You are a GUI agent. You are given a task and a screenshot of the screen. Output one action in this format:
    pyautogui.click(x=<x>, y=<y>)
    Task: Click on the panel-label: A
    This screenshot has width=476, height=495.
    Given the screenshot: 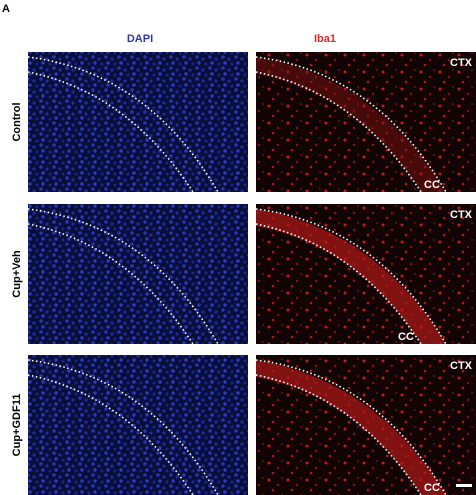 What is the action you would take?
    pyautogui.click(x=6, y=9)
    